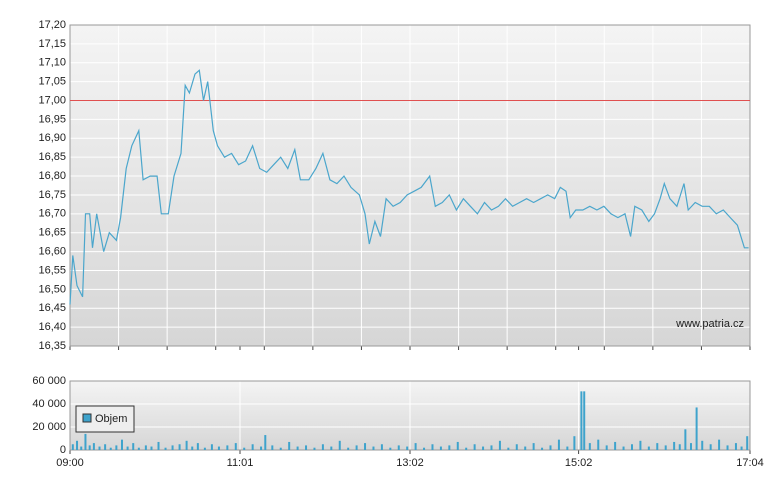 Image resolution: width=780 pixels, height=495 pixels. I want to click on y-tick-label: 17,20, so click(52, 25).